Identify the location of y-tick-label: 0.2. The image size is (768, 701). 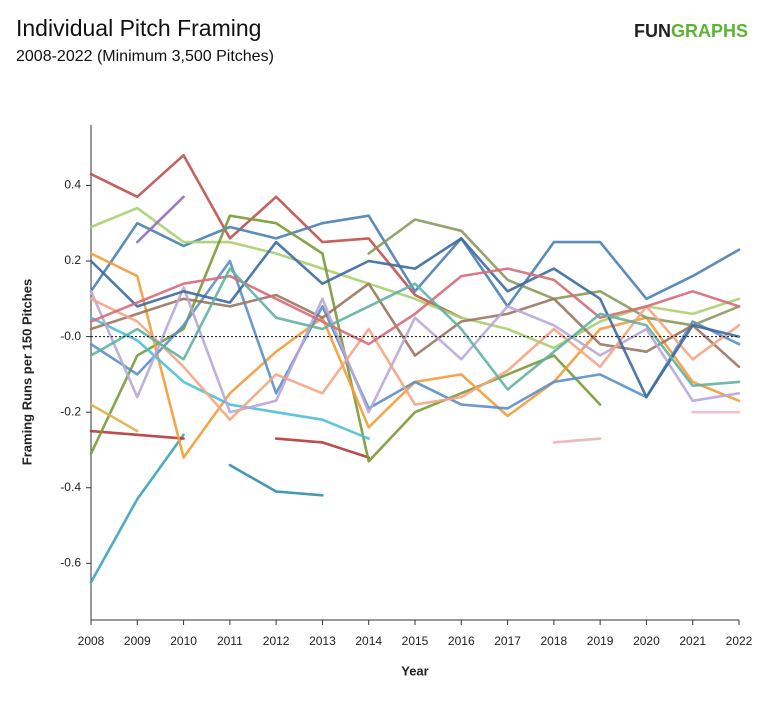
(72, 260).